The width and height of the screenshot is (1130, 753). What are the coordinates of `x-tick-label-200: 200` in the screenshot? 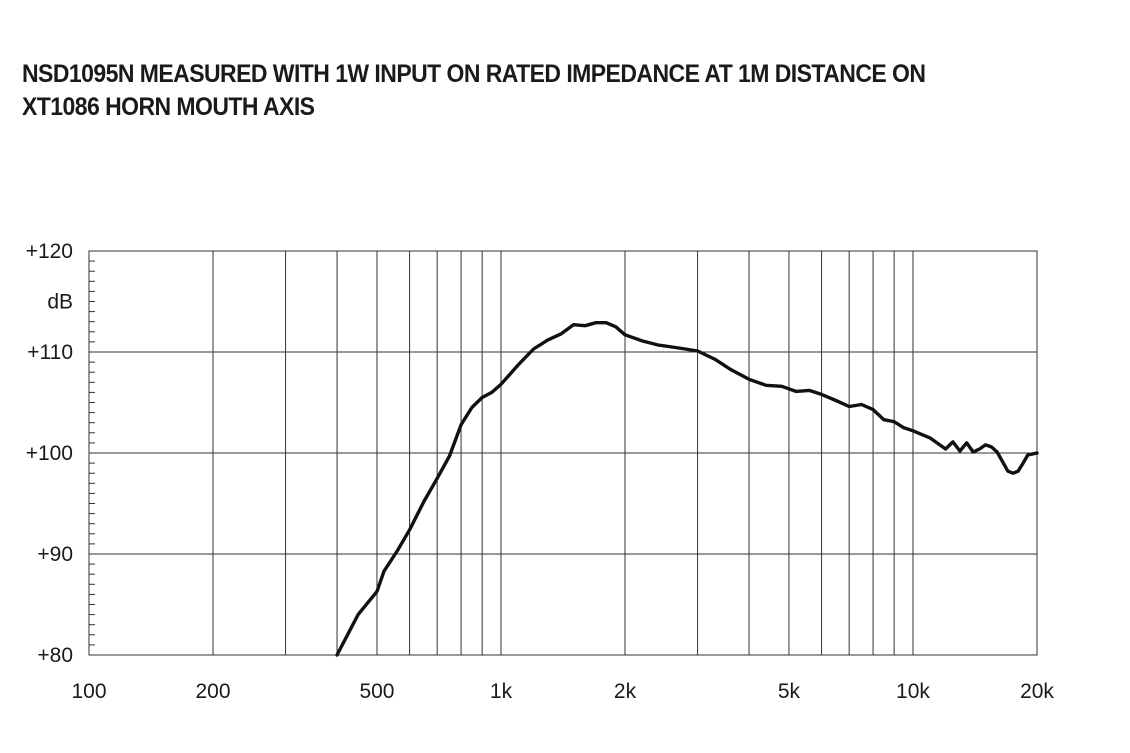 It's located at (212, 691).